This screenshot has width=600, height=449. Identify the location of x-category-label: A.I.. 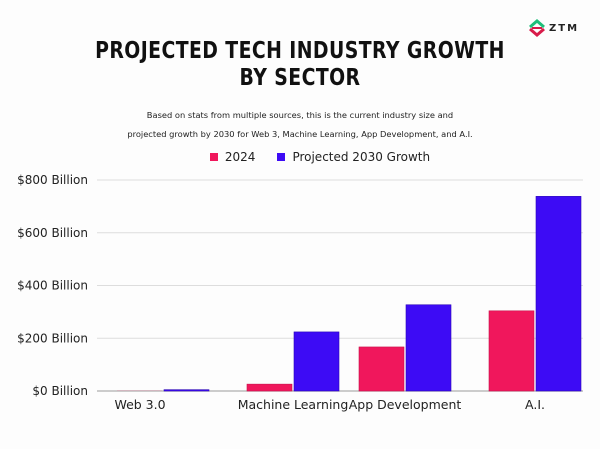
(535, 404).